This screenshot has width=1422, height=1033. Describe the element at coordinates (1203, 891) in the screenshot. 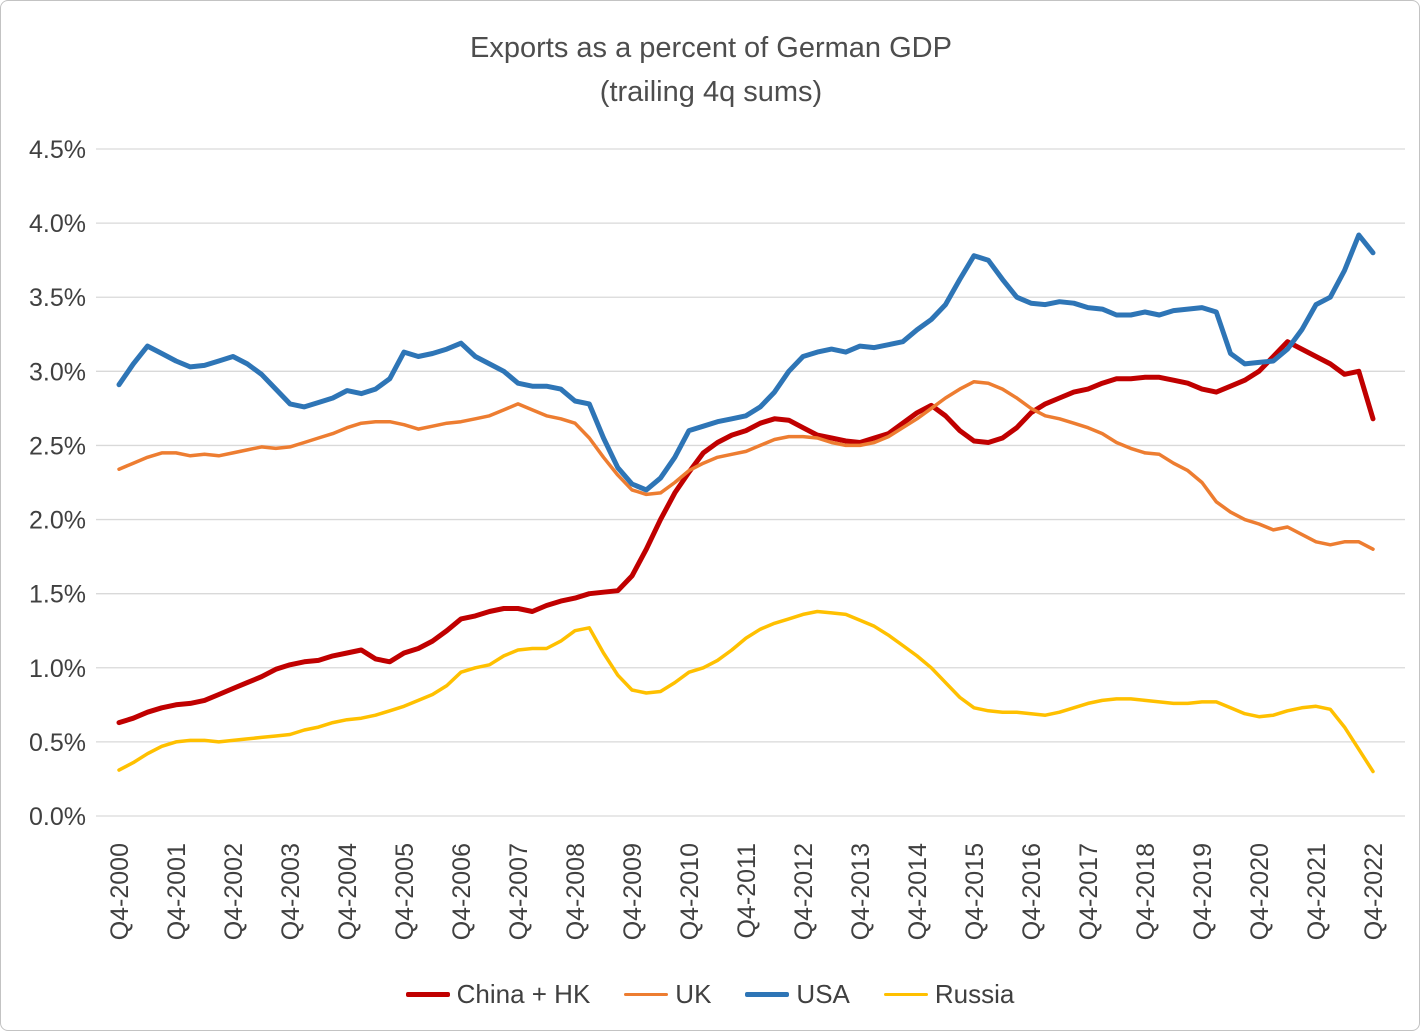

I see `x-tick-label: Q4-2019` at that location.